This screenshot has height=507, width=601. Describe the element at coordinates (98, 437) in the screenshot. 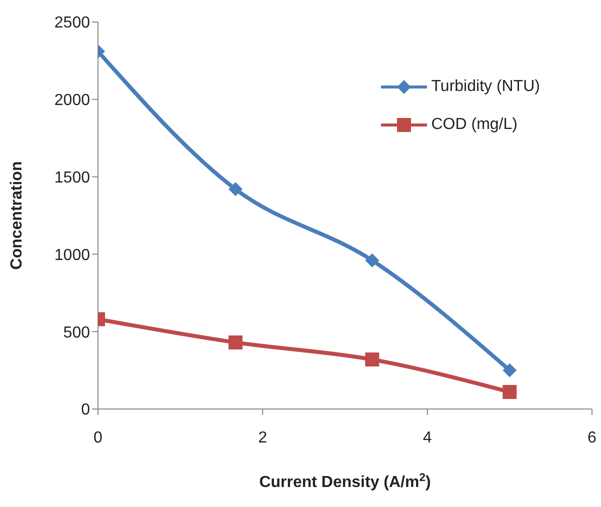

I see `x-tick-label: 0` at that location.